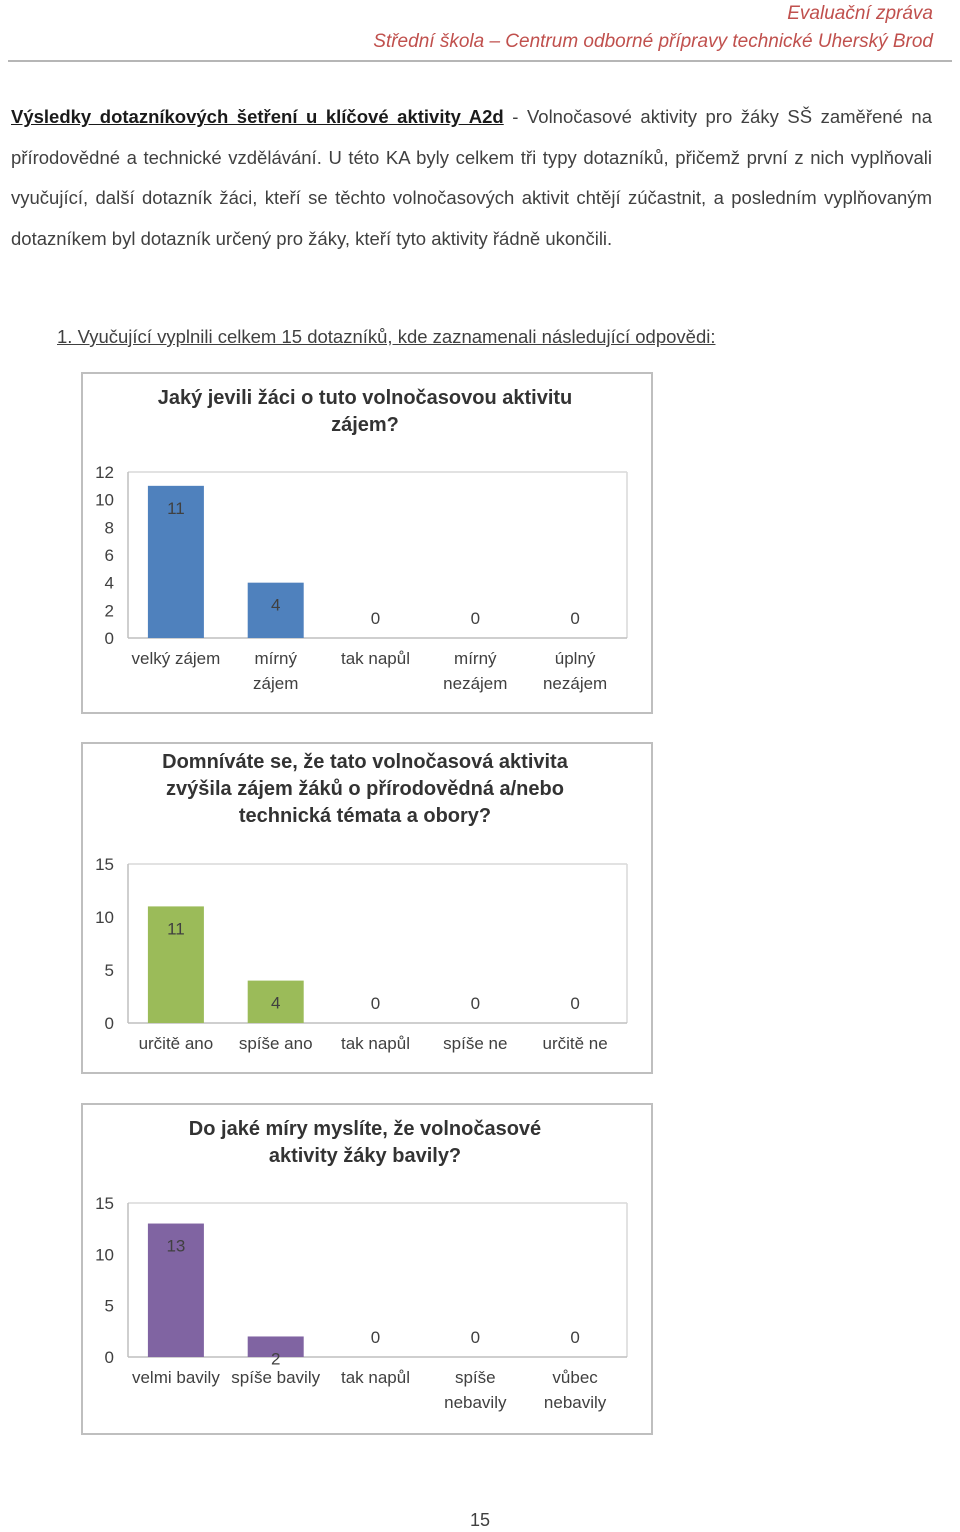 This screenshot has width=960, height=1532. Describe the element at coordinates (275, 683) in the screenshot. I see `category-label: zájem` at that location.